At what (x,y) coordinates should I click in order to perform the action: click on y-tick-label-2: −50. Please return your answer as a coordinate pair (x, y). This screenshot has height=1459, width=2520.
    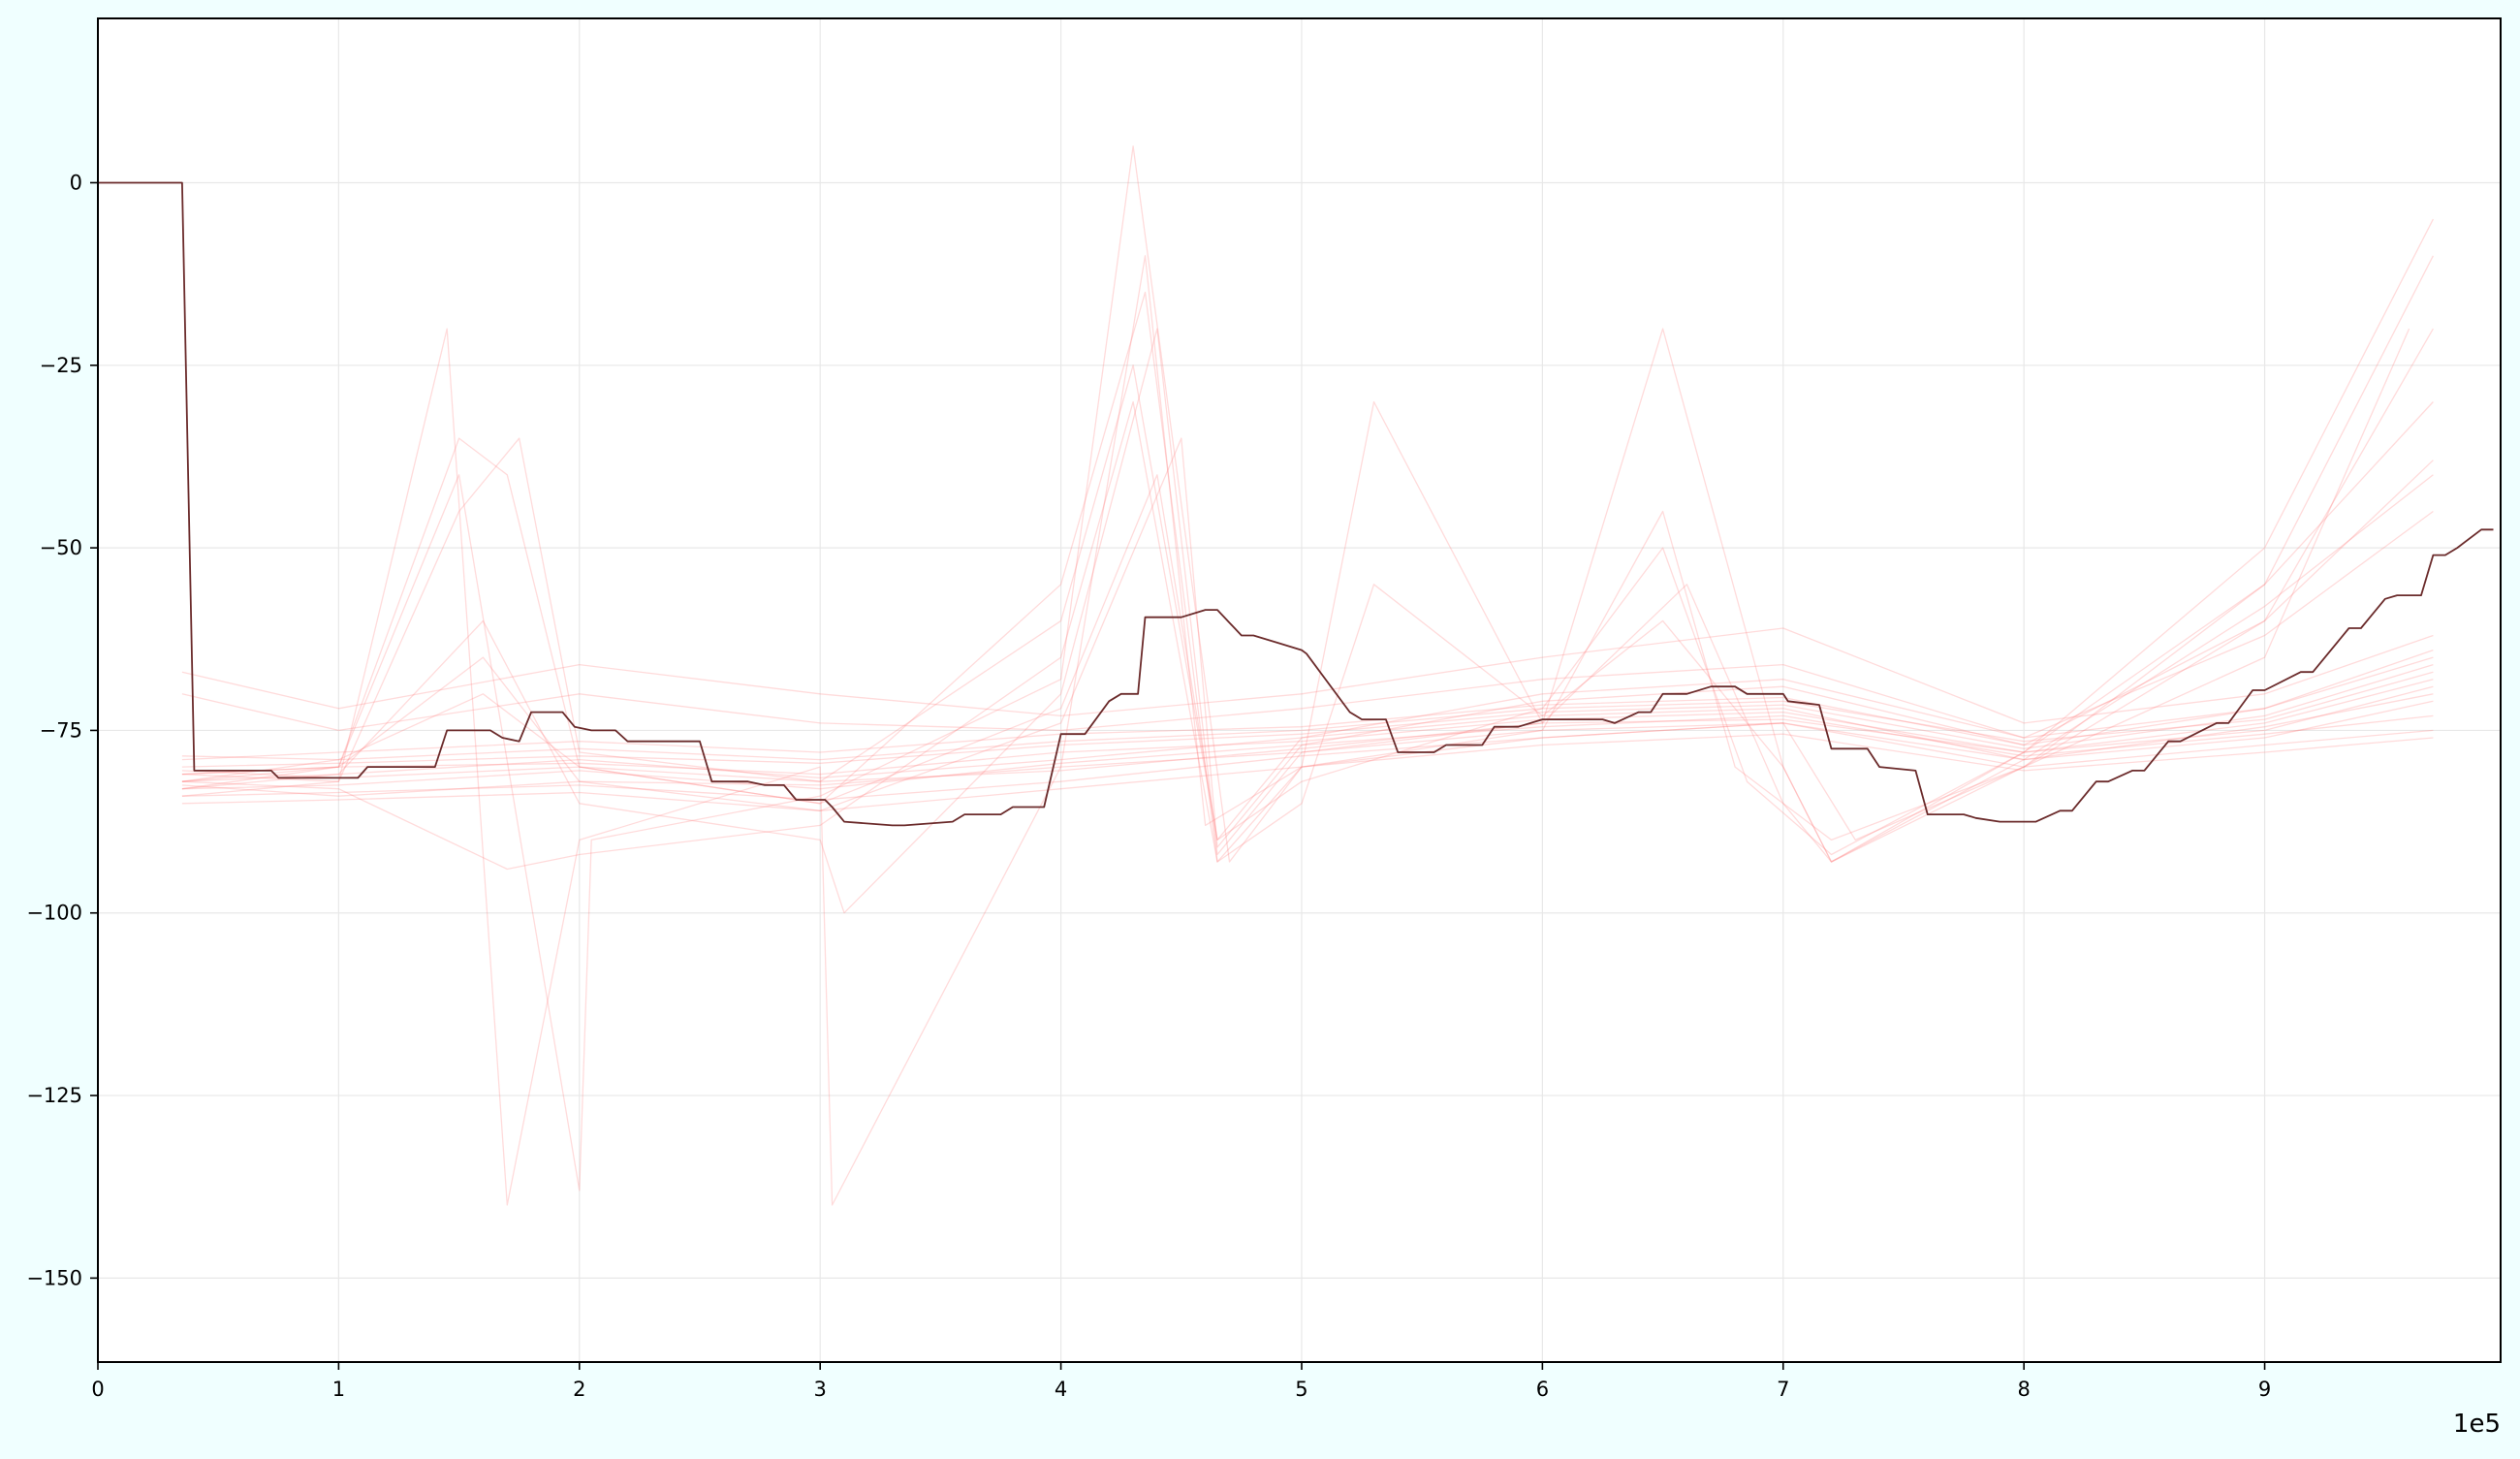
    Looking at the image, I should click on (61, 547).